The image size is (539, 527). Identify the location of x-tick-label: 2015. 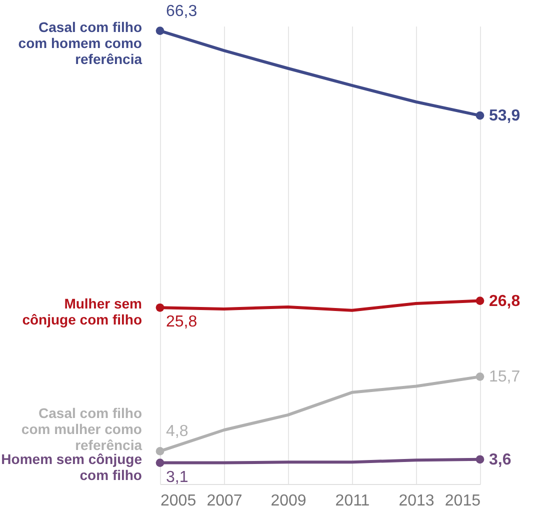
(462, 501).